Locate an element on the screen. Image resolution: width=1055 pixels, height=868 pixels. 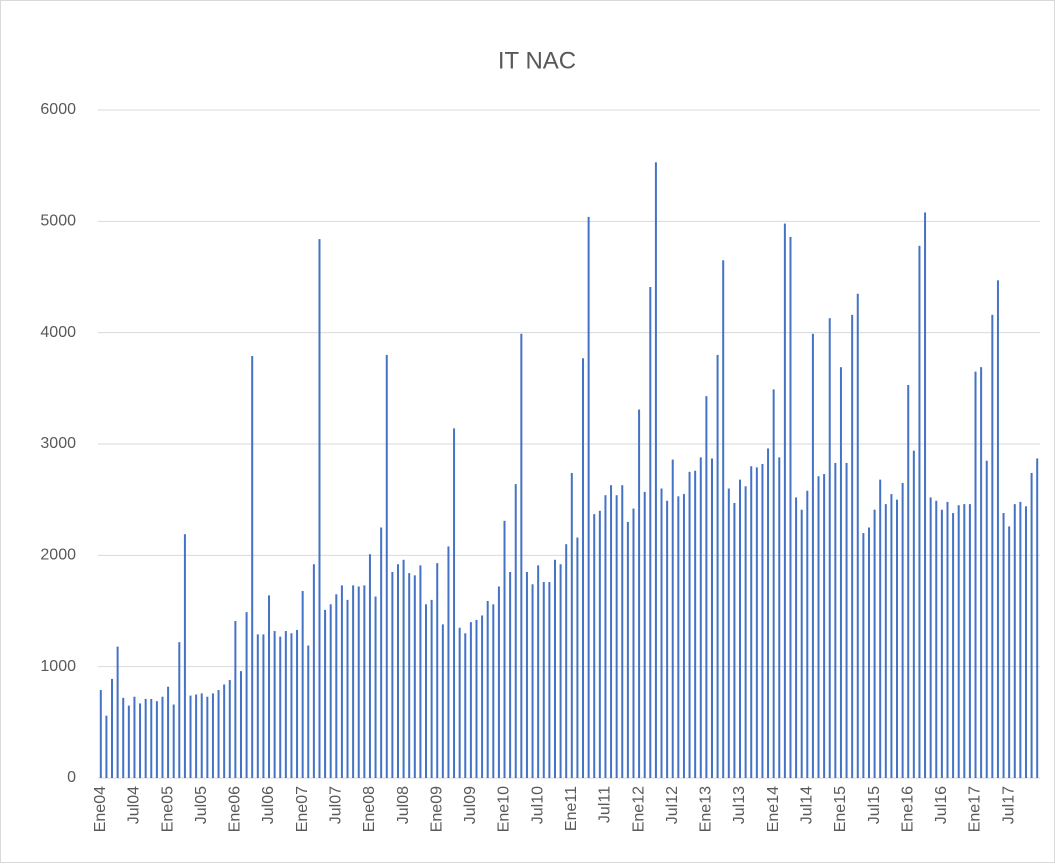
x-tick-label: Jul12 is located at coordinates (672, 805).